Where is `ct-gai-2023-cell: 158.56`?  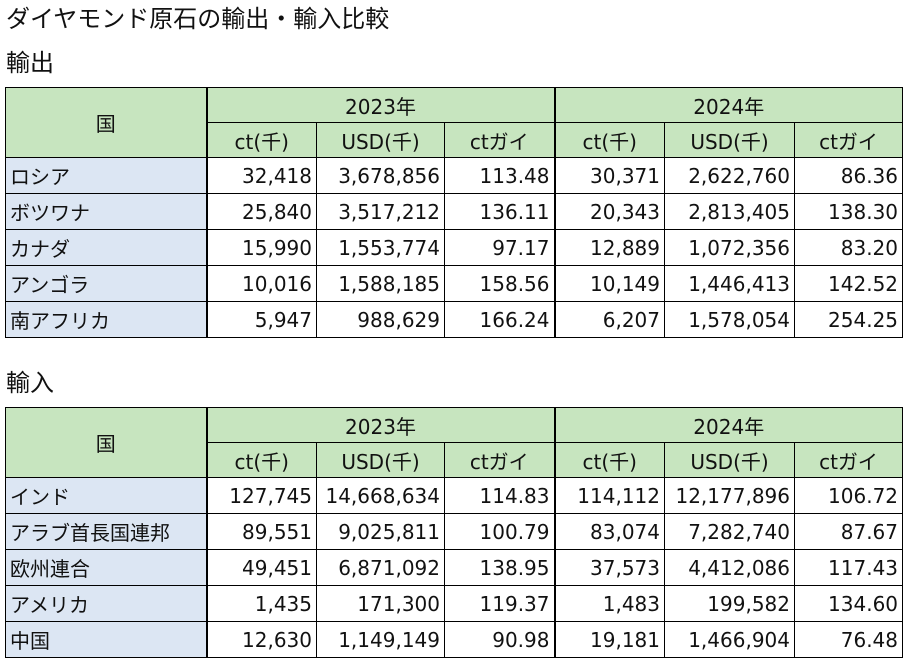
ct-gai-2023-cell: 158.56 is located at coordinates (499, 283).